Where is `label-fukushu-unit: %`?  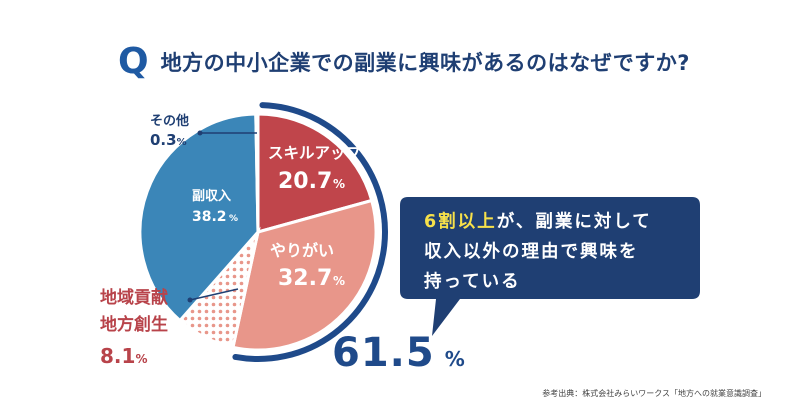
label-fukushu-unit: % is located at coordinates (233, 219).